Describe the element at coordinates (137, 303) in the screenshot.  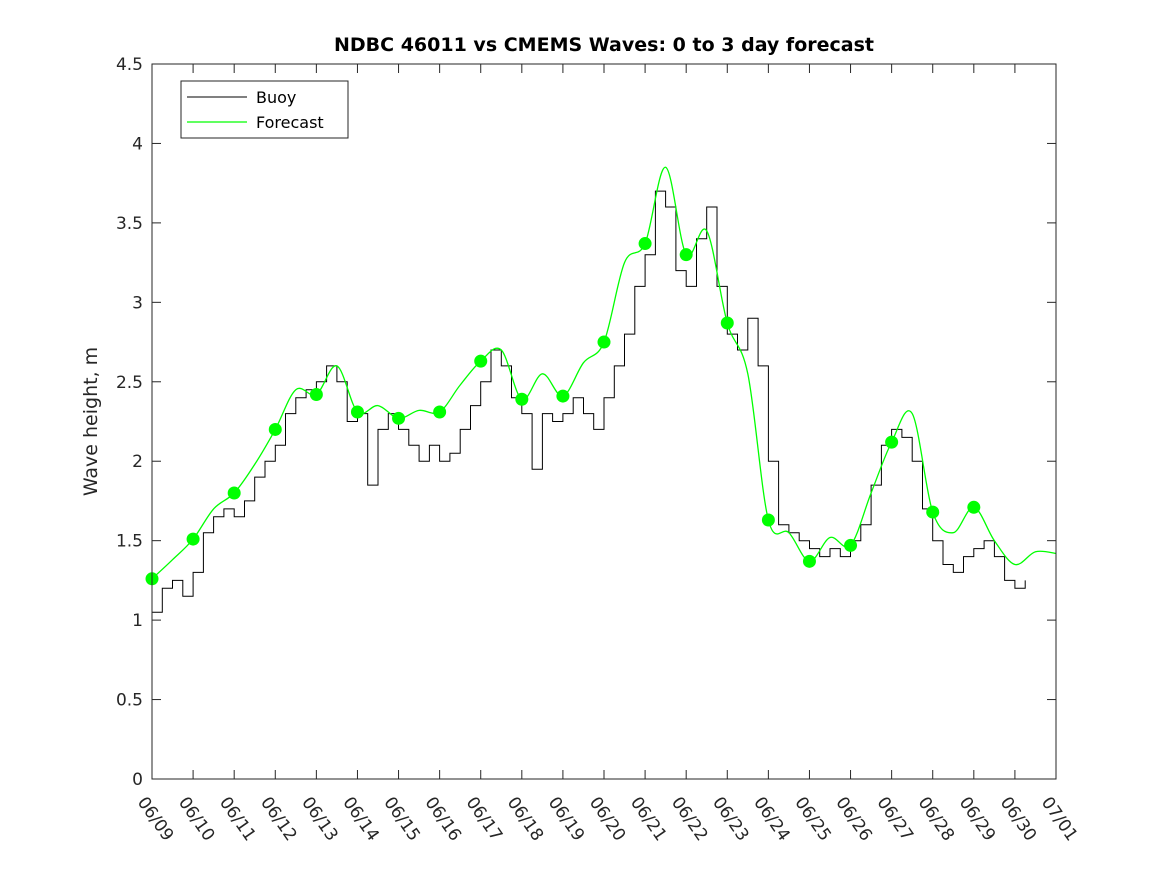
I see `y-tick-label: 3` at that location.